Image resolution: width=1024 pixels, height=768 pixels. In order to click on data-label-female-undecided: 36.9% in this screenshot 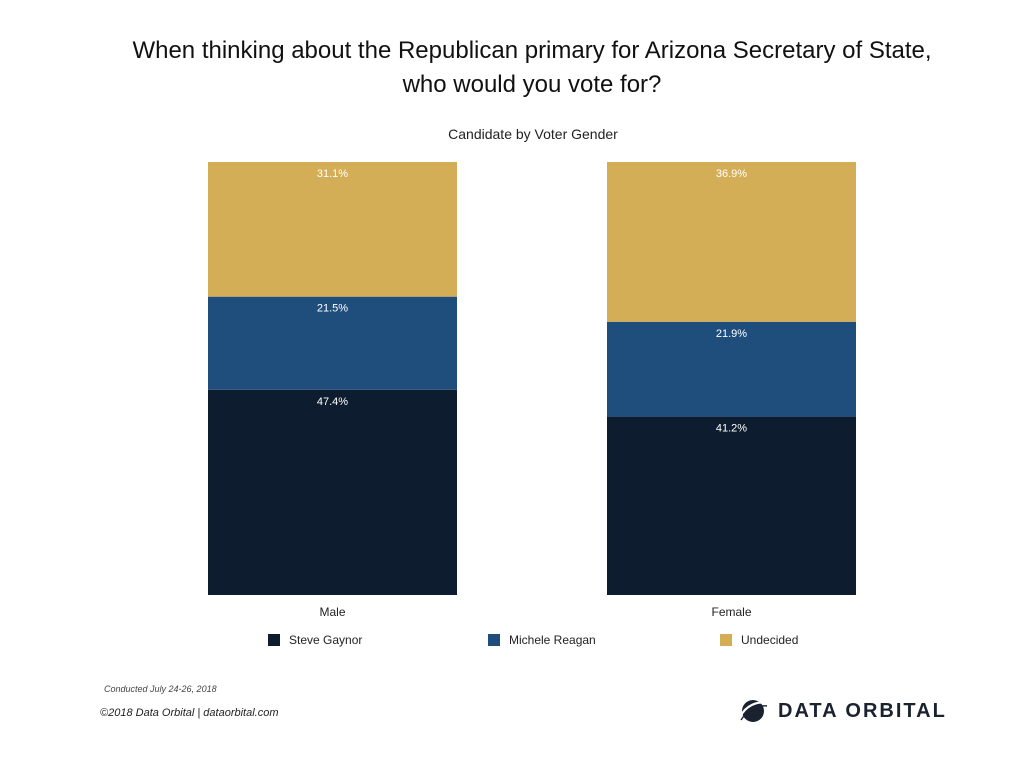, I will do `click(731, 174)`.